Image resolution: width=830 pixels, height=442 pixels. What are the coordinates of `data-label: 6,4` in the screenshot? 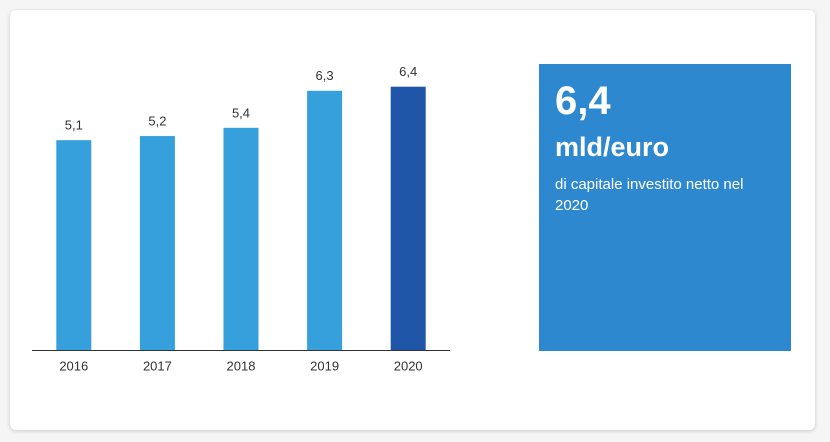 It's located at (408, 71).